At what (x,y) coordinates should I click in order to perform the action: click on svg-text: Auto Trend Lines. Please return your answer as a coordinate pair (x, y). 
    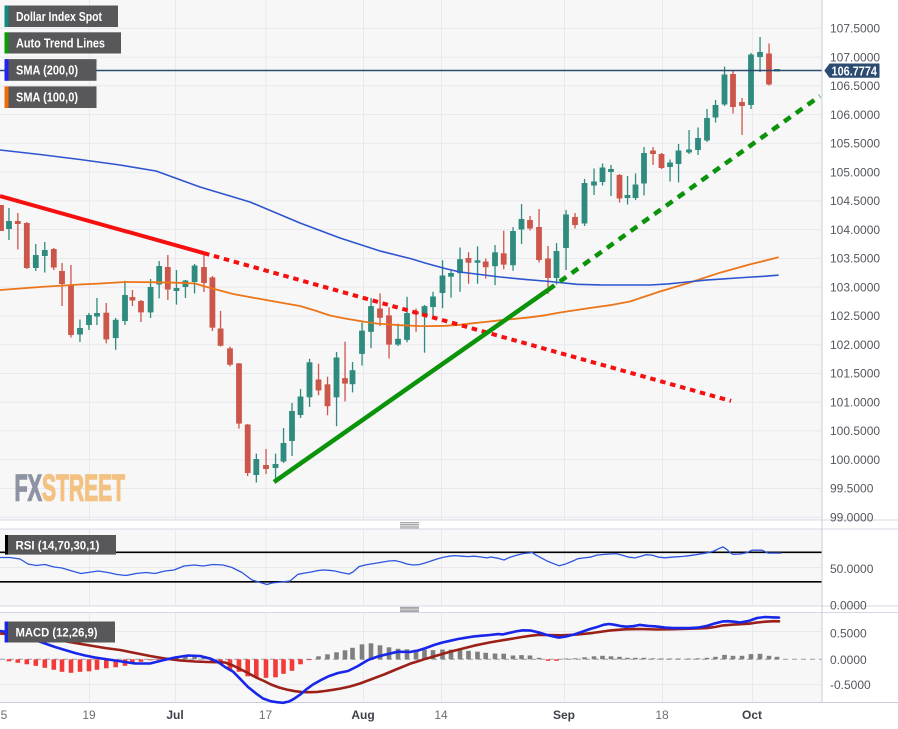
    Looking at the image, I should click on (60, 43).